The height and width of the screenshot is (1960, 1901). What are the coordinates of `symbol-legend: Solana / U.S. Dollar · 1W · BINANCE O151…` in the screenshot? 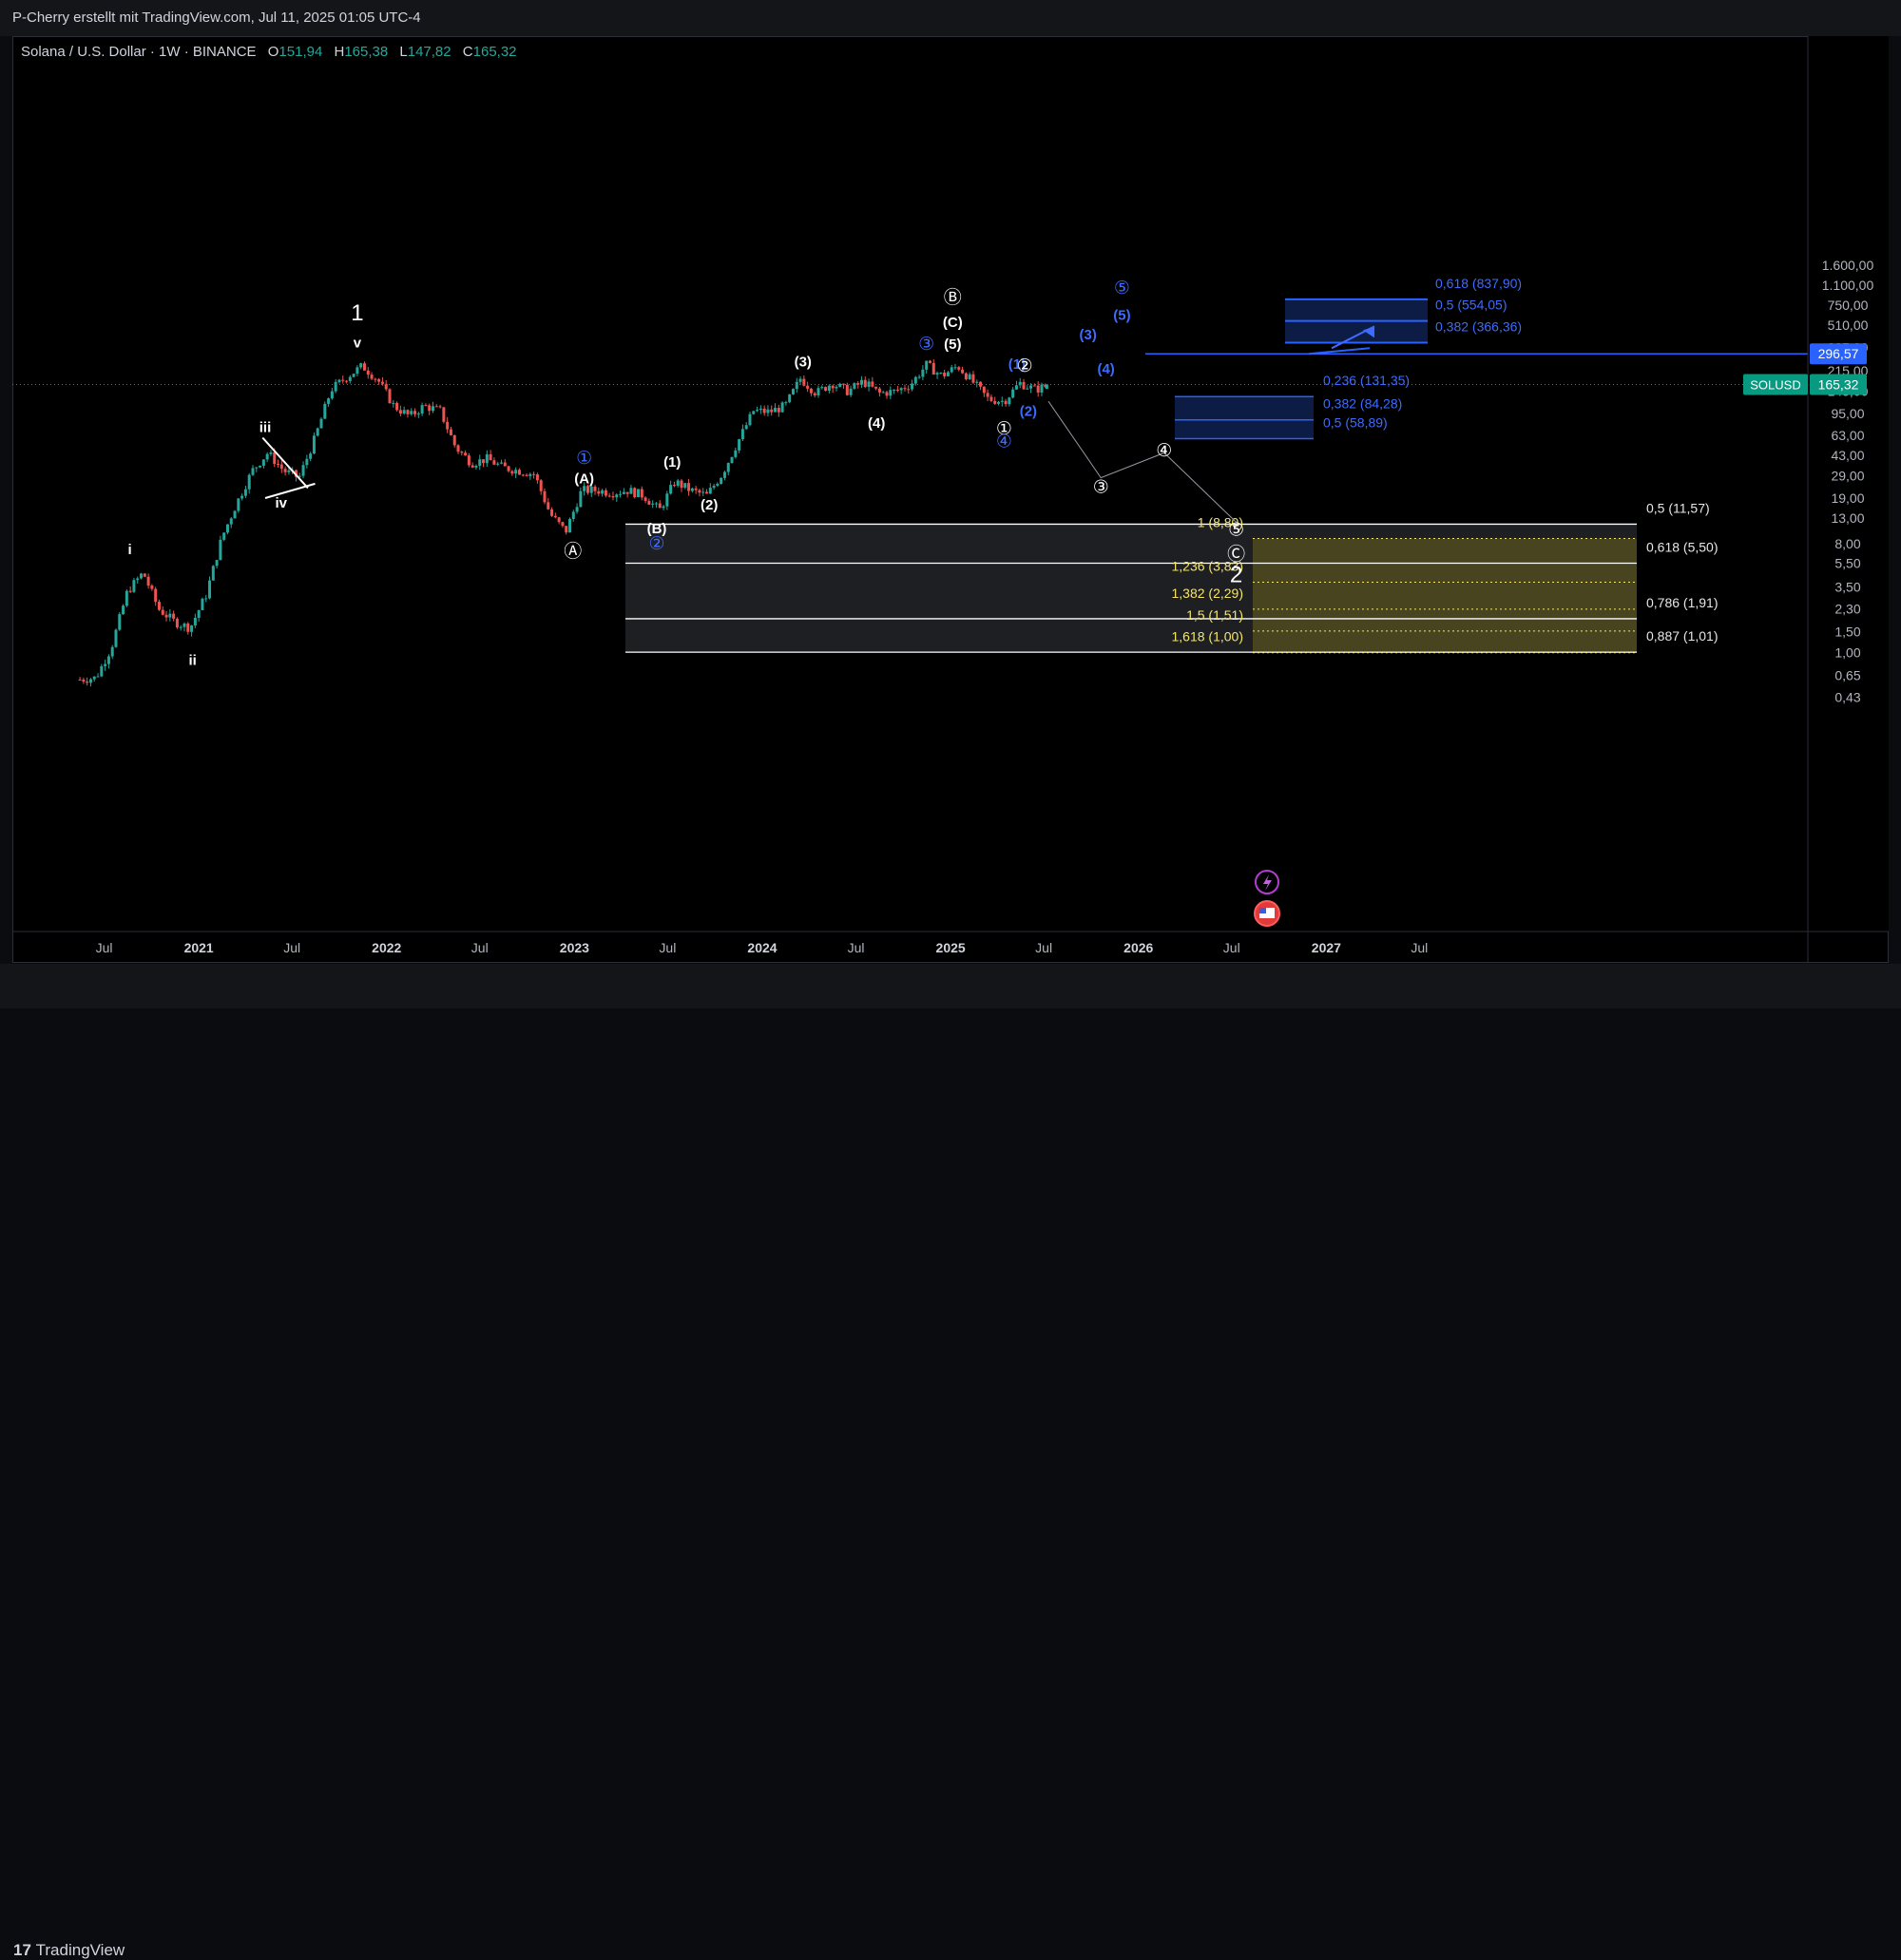 It's located at (269, 52).